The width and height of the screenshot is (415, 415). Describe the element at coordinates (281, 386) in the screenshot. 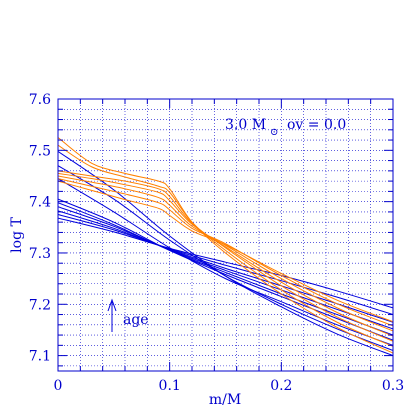

I see `x-tick-label: 0.2` at that location.